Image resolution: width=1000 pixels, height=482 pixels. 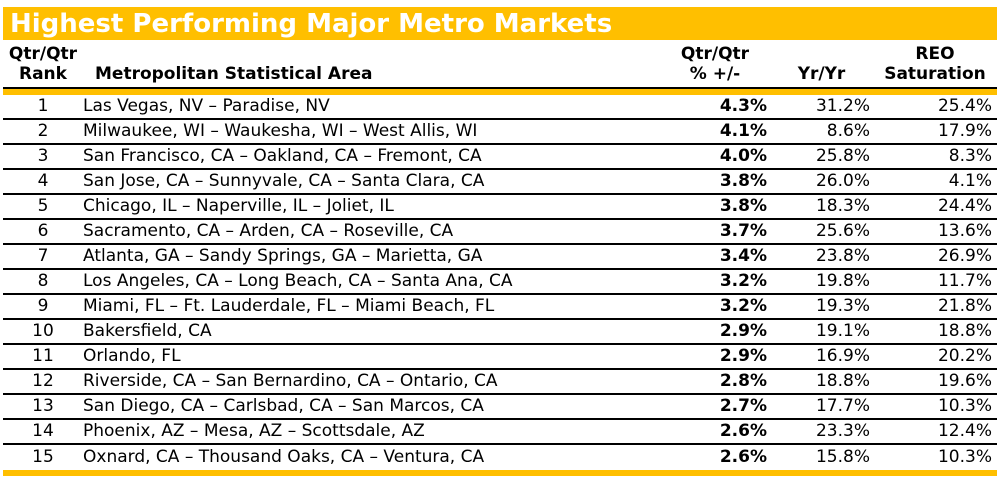 I want to click on column-header-qtr-change-line2: % +/-, so click(x=715, y=74).